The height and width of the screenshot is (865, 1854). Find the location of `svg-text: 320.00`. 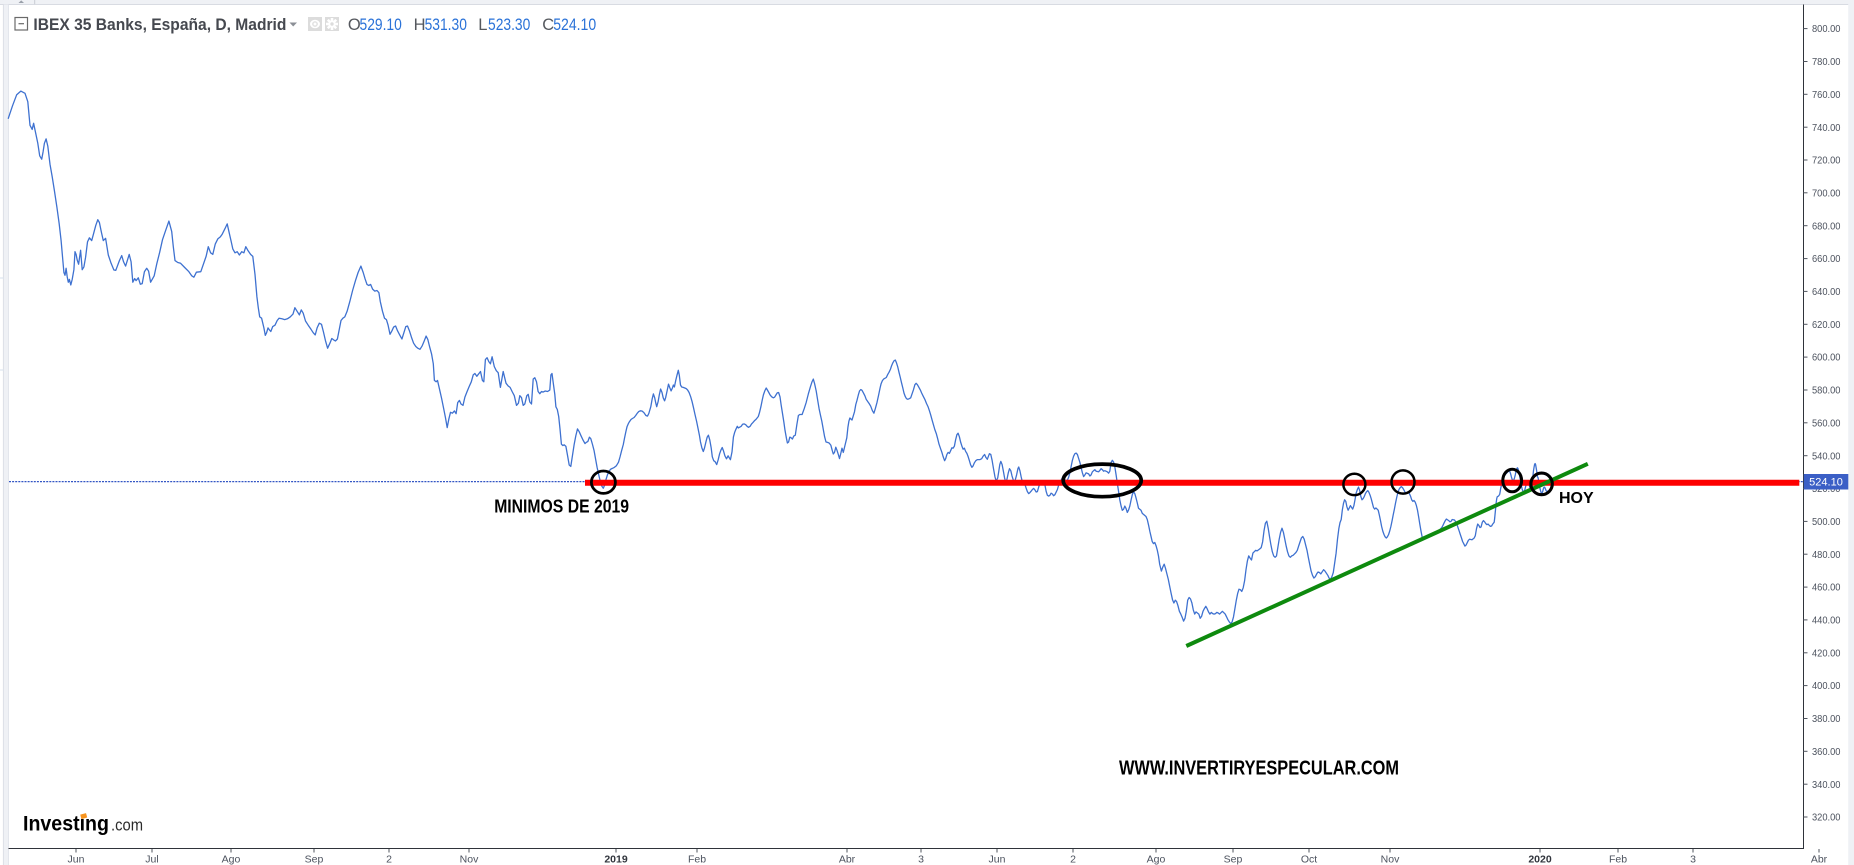

svg-text: 320.00 is located at coordinates (1826, 818).